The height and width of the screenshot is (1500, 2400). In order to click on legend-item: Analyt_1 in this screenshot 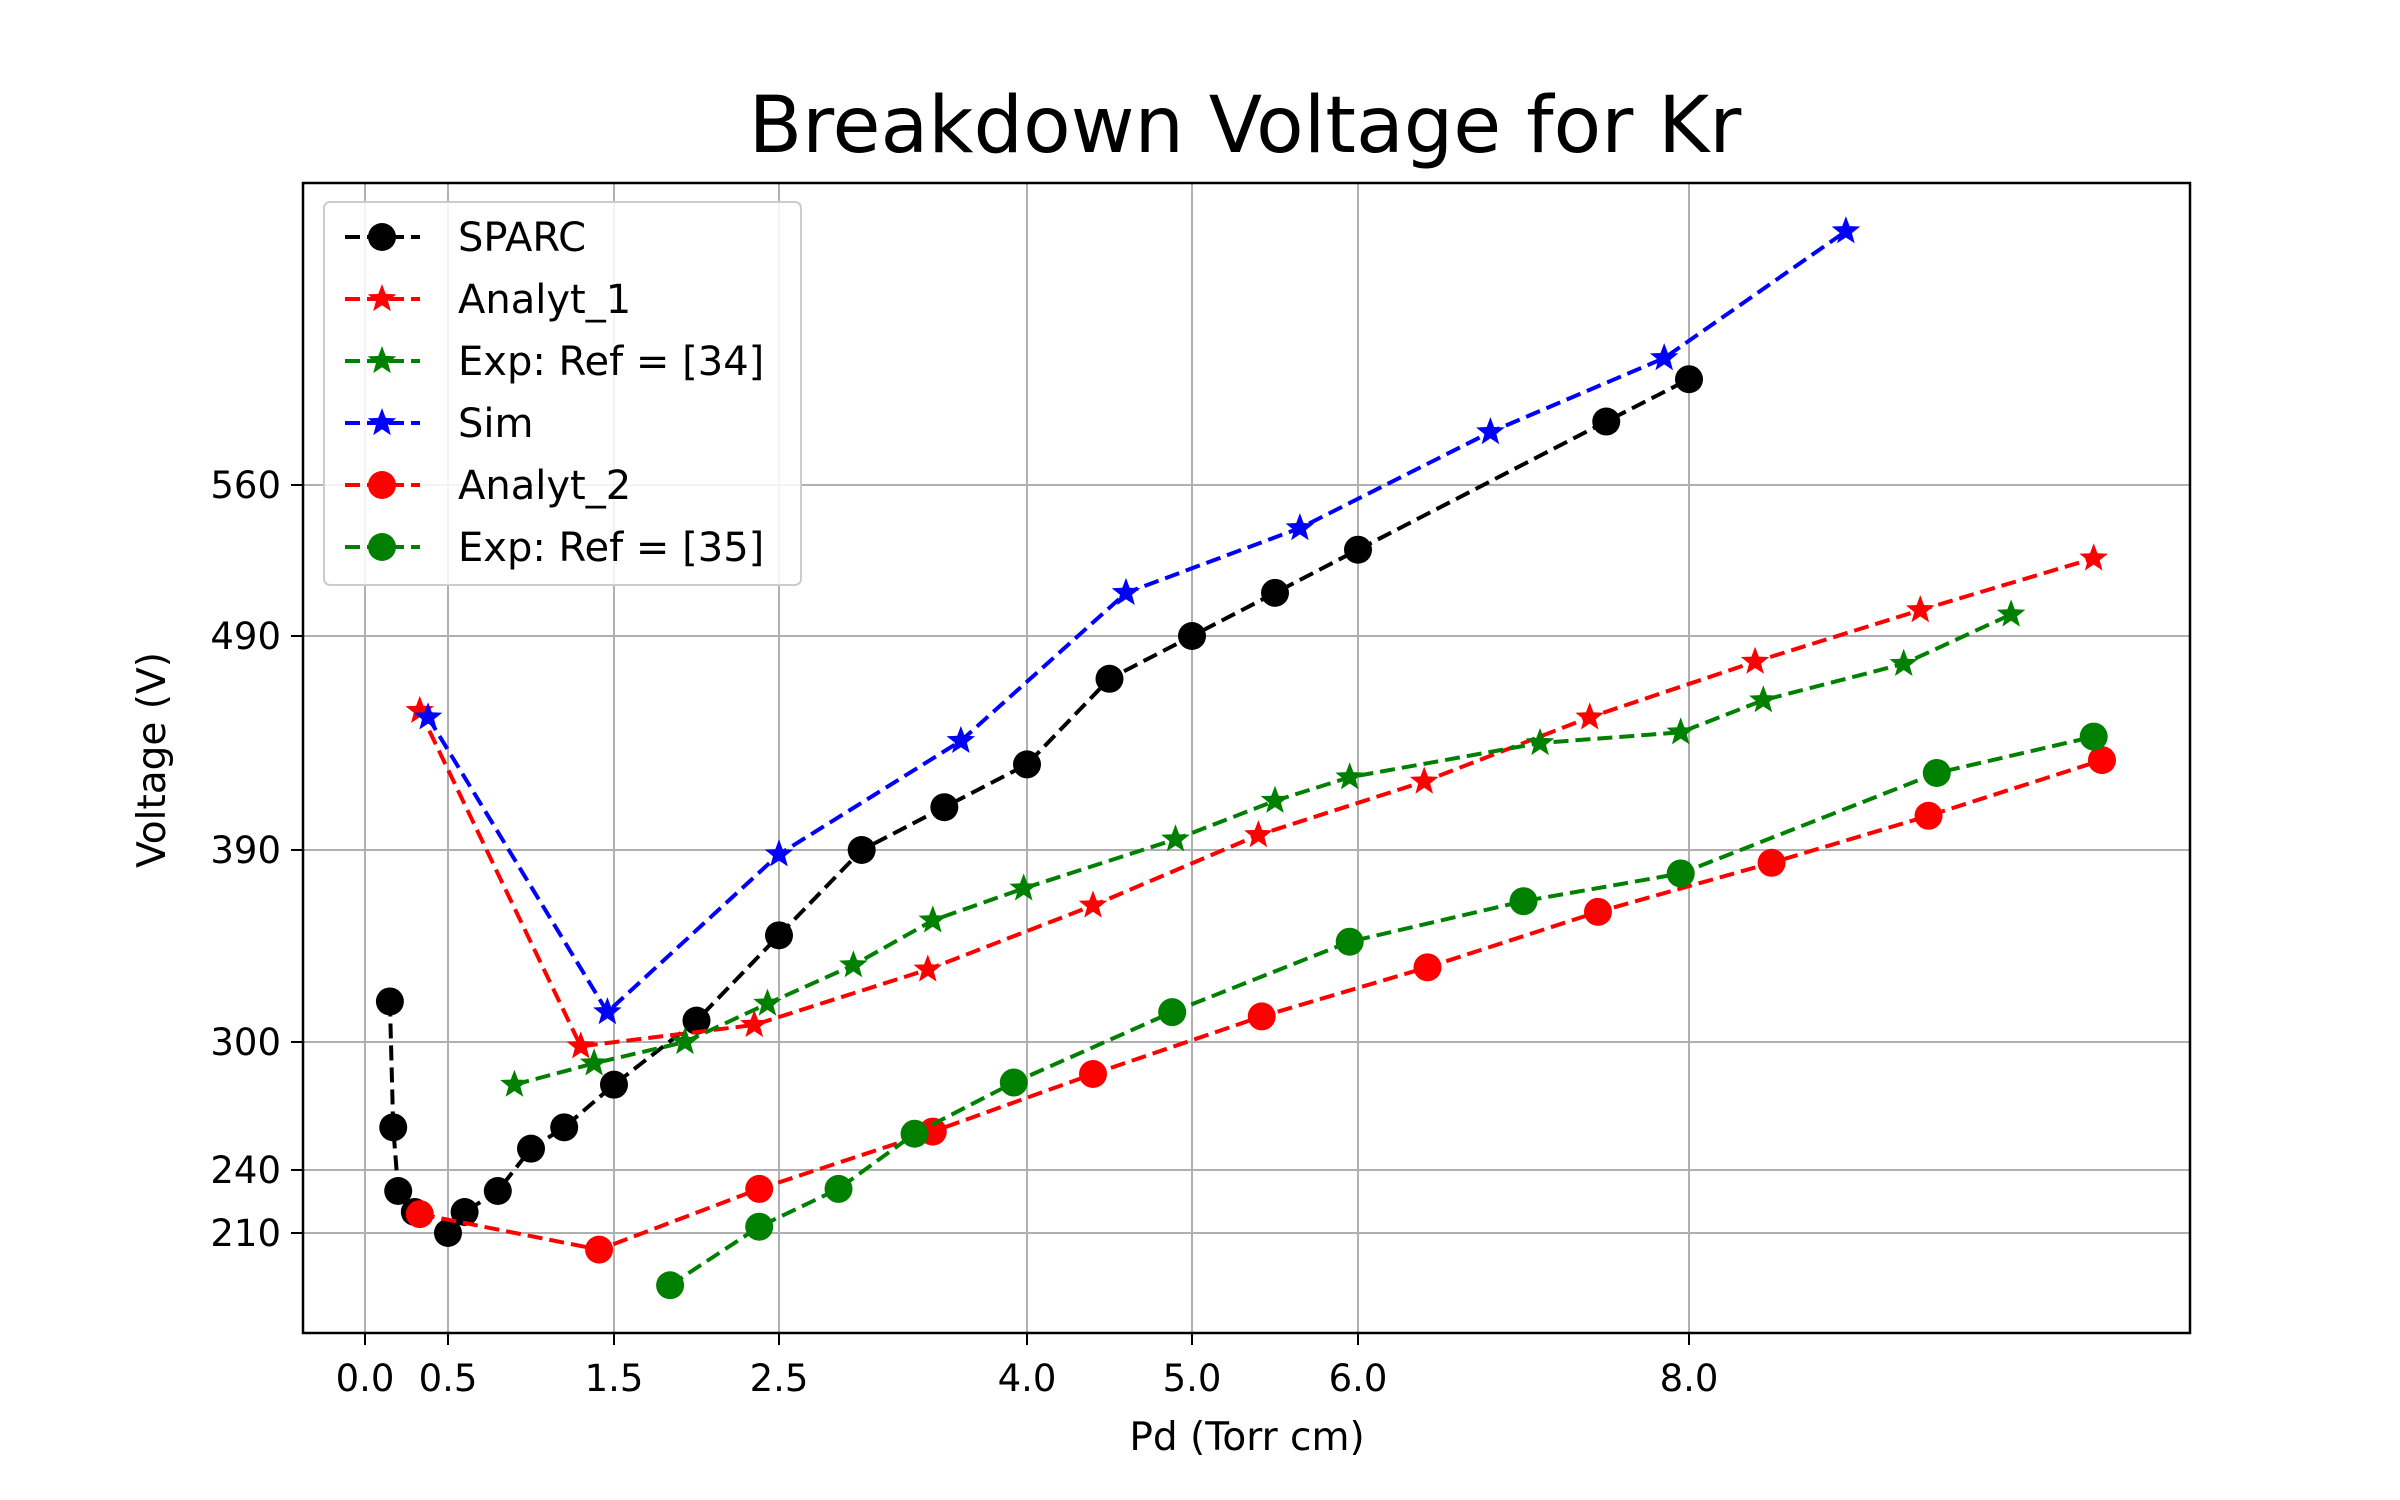, I will do `click(488, 300)`.